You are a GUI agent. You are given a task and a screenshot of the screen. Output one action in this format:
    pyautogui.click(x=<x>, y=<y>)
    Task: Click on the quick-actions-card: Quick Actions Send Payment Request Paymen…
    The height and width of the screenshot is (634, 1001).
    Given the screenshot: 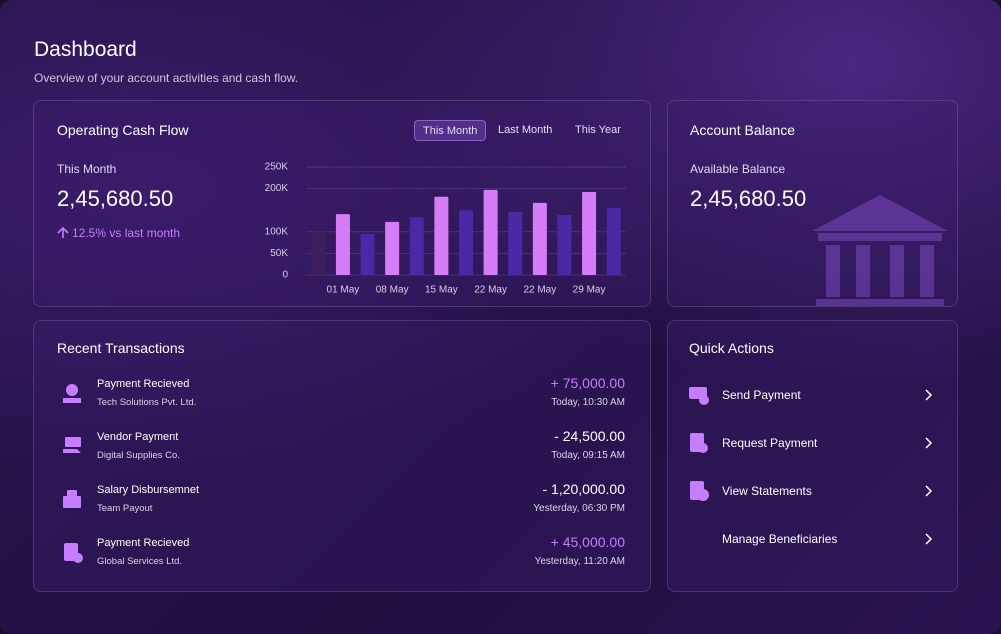 What is the action you would take?
    pyautogui.click(x=812, y=456)
    